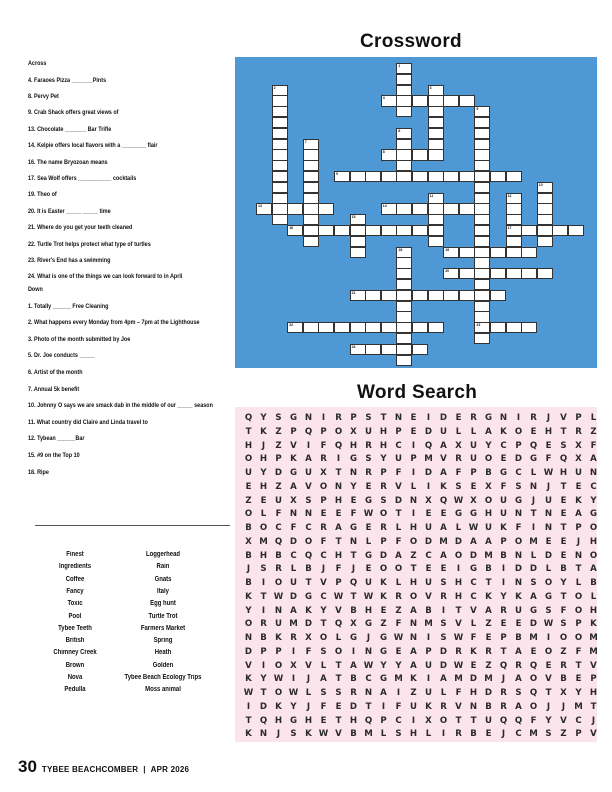 The height and width of the screenshot is (792, 612). I want to click on word-search-letter: C, so click(368, 679).